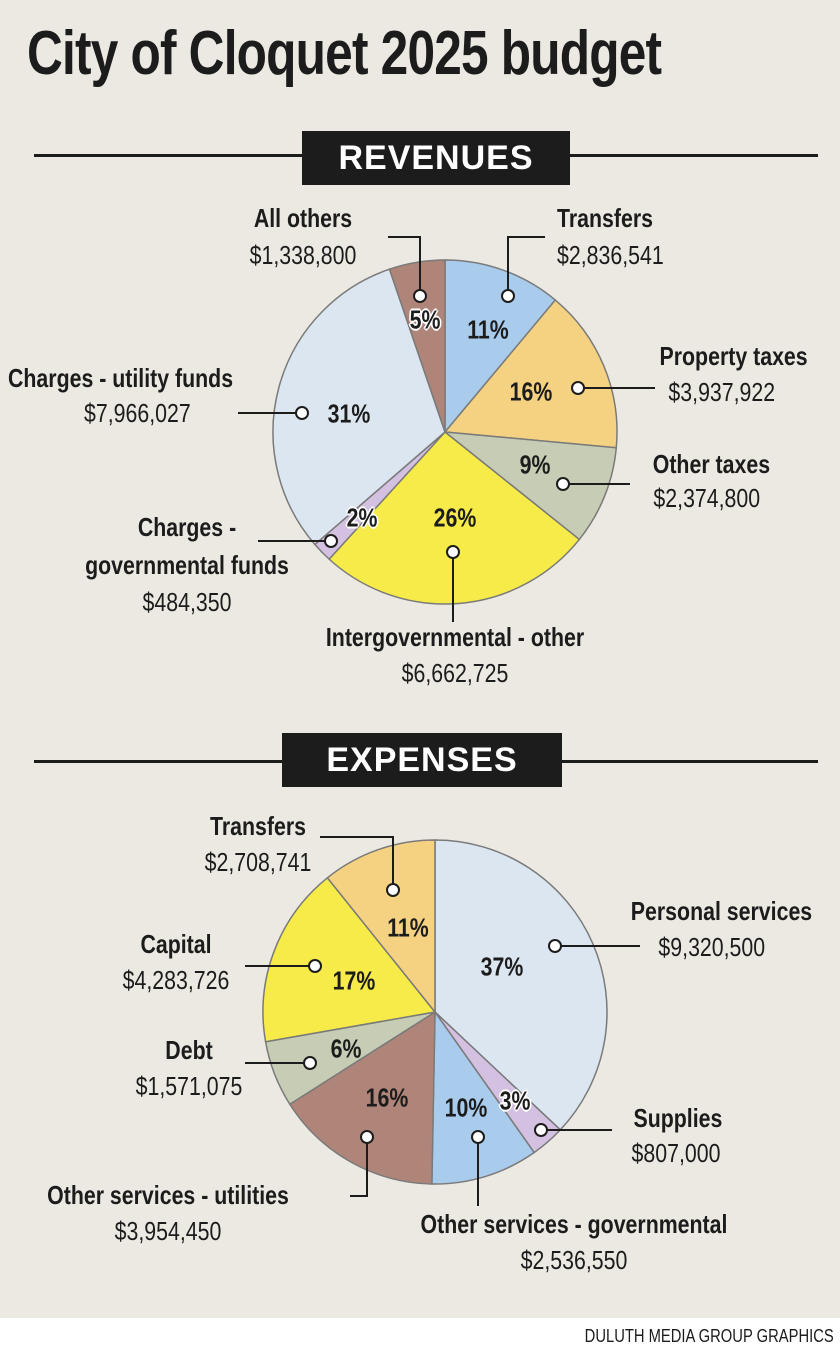 This screenshot has height=1351, width=840. Describe the element at coordinates (466, 1107) in the screenshot. I see `exp-pct-gov: 10%` at that location.